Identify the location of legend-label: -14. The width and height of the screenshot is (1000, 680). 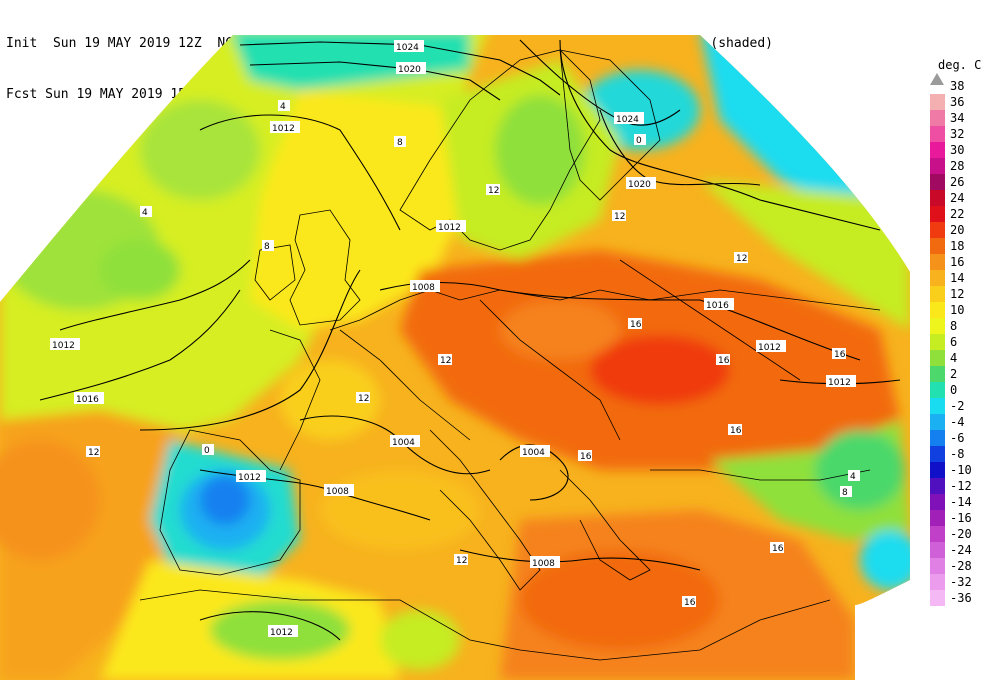
(961, 502).